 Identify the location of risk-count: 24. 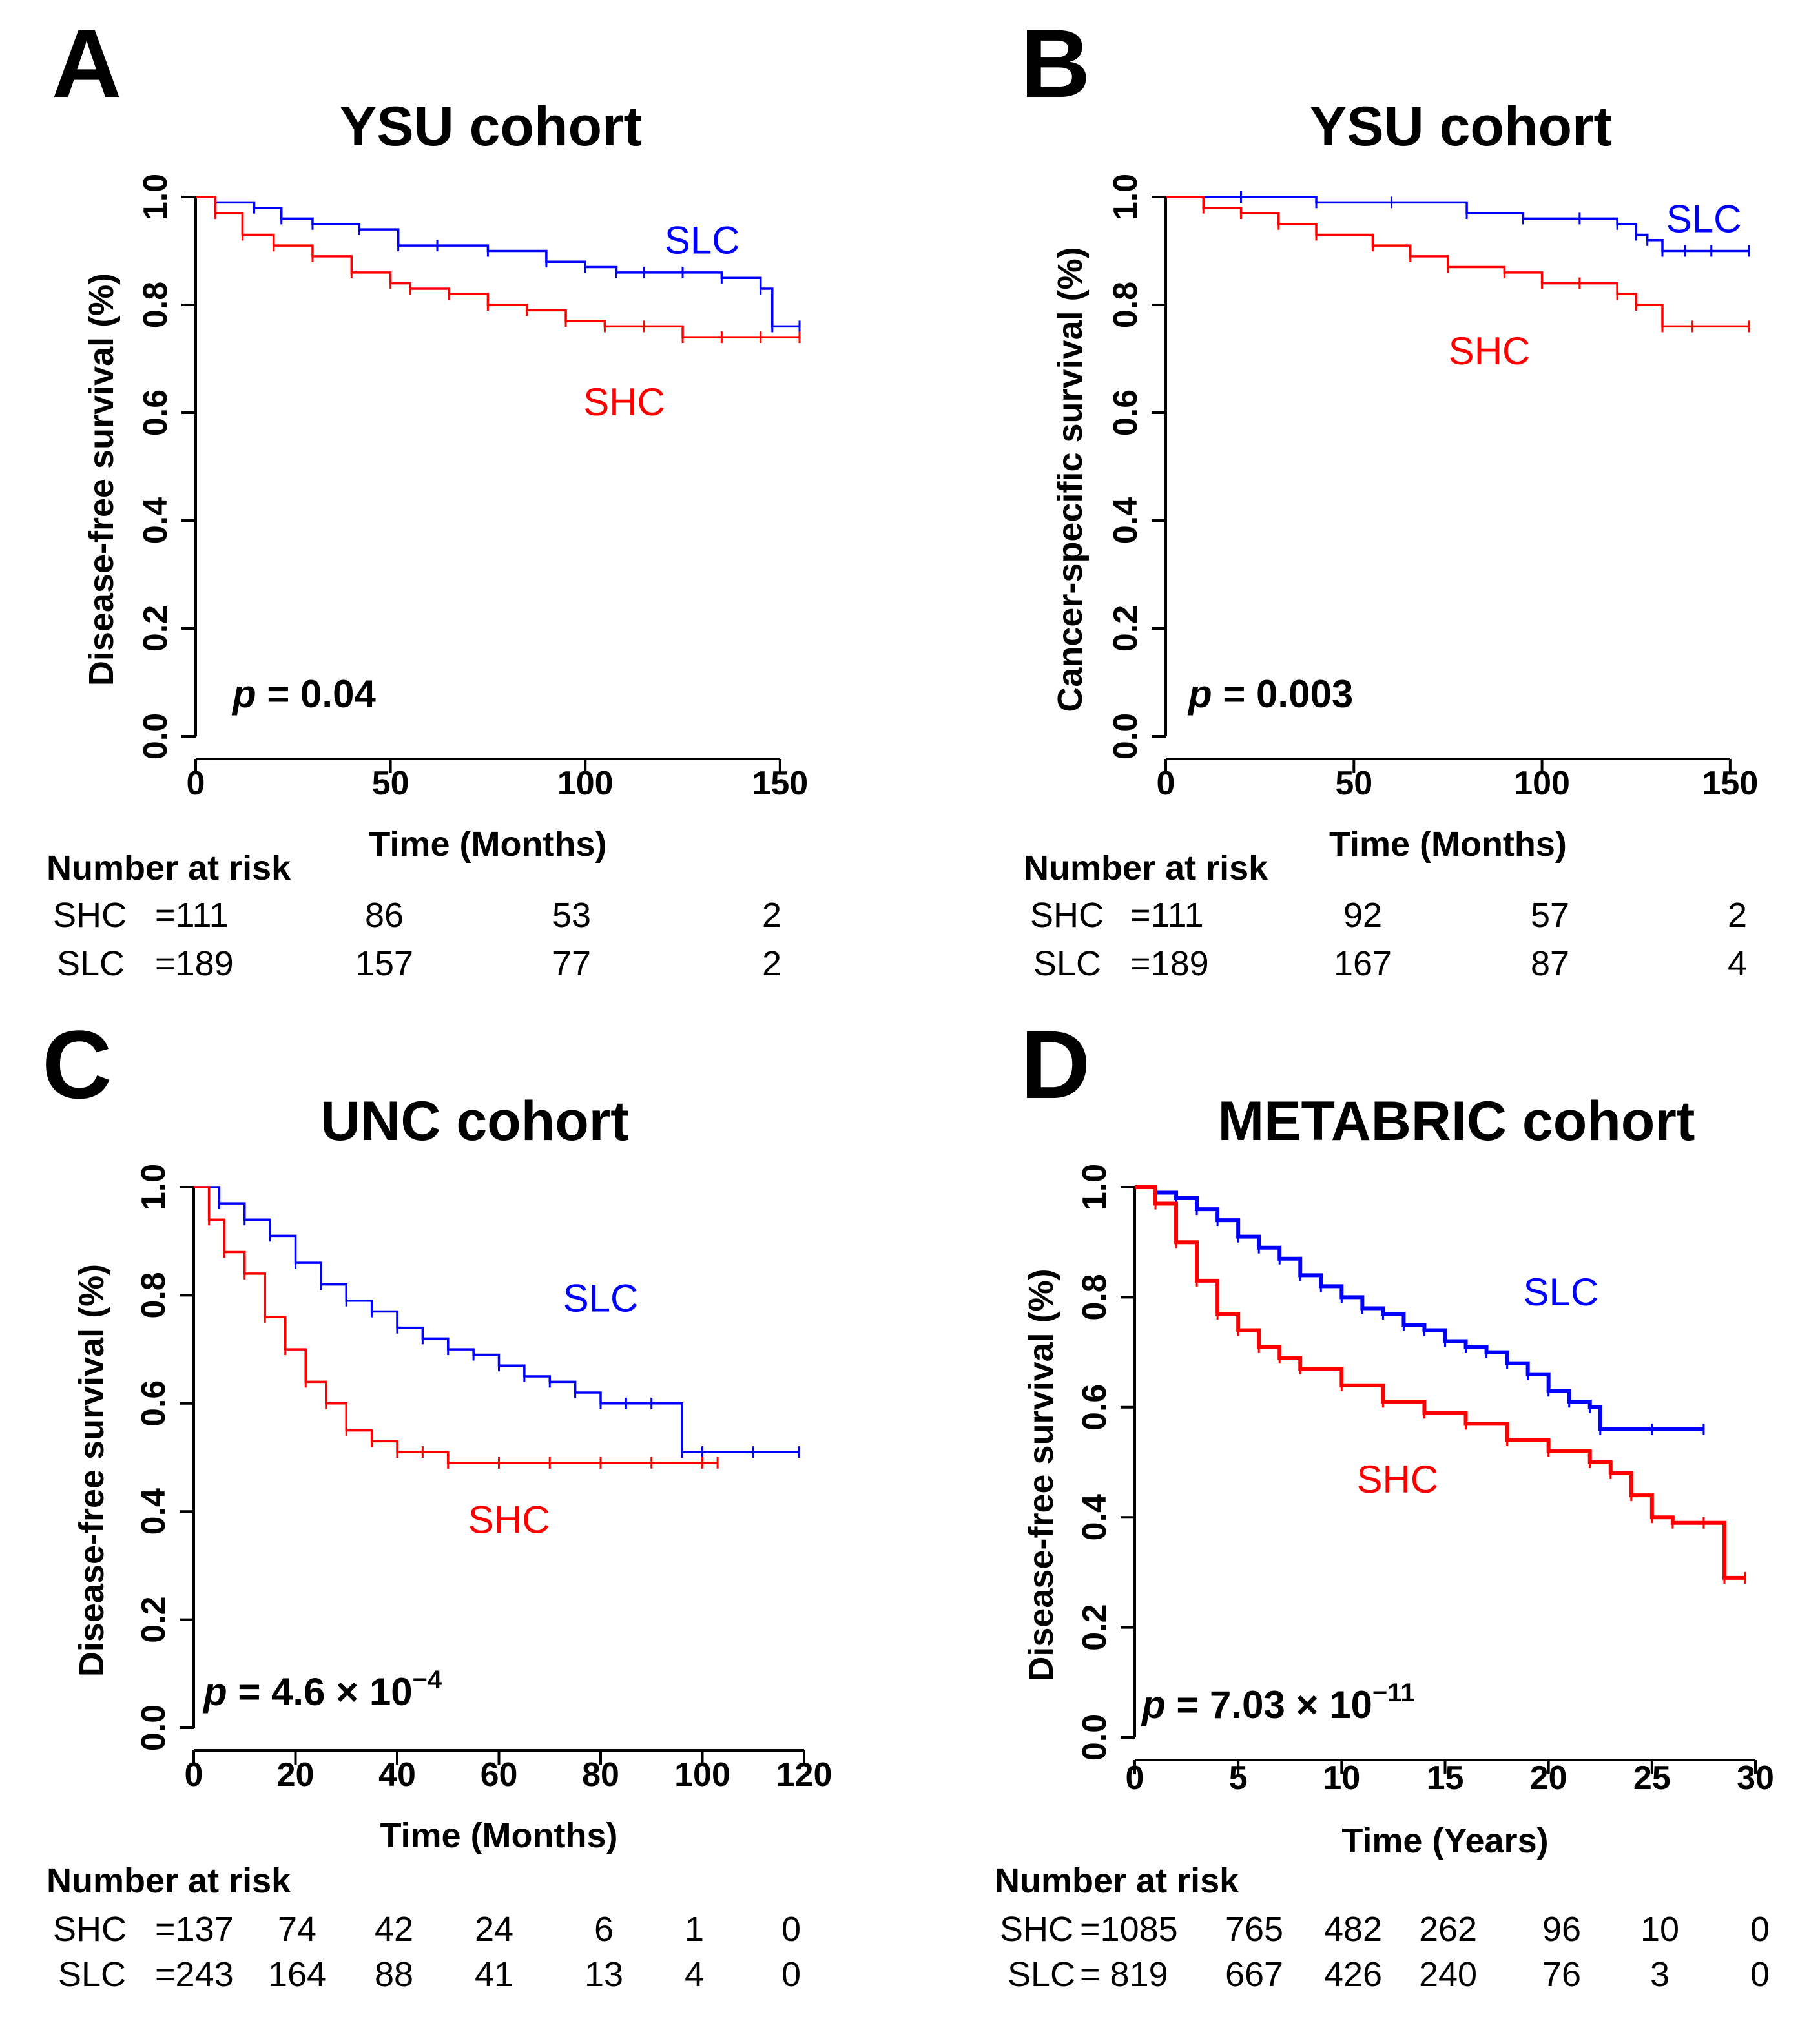
(494, 1929).